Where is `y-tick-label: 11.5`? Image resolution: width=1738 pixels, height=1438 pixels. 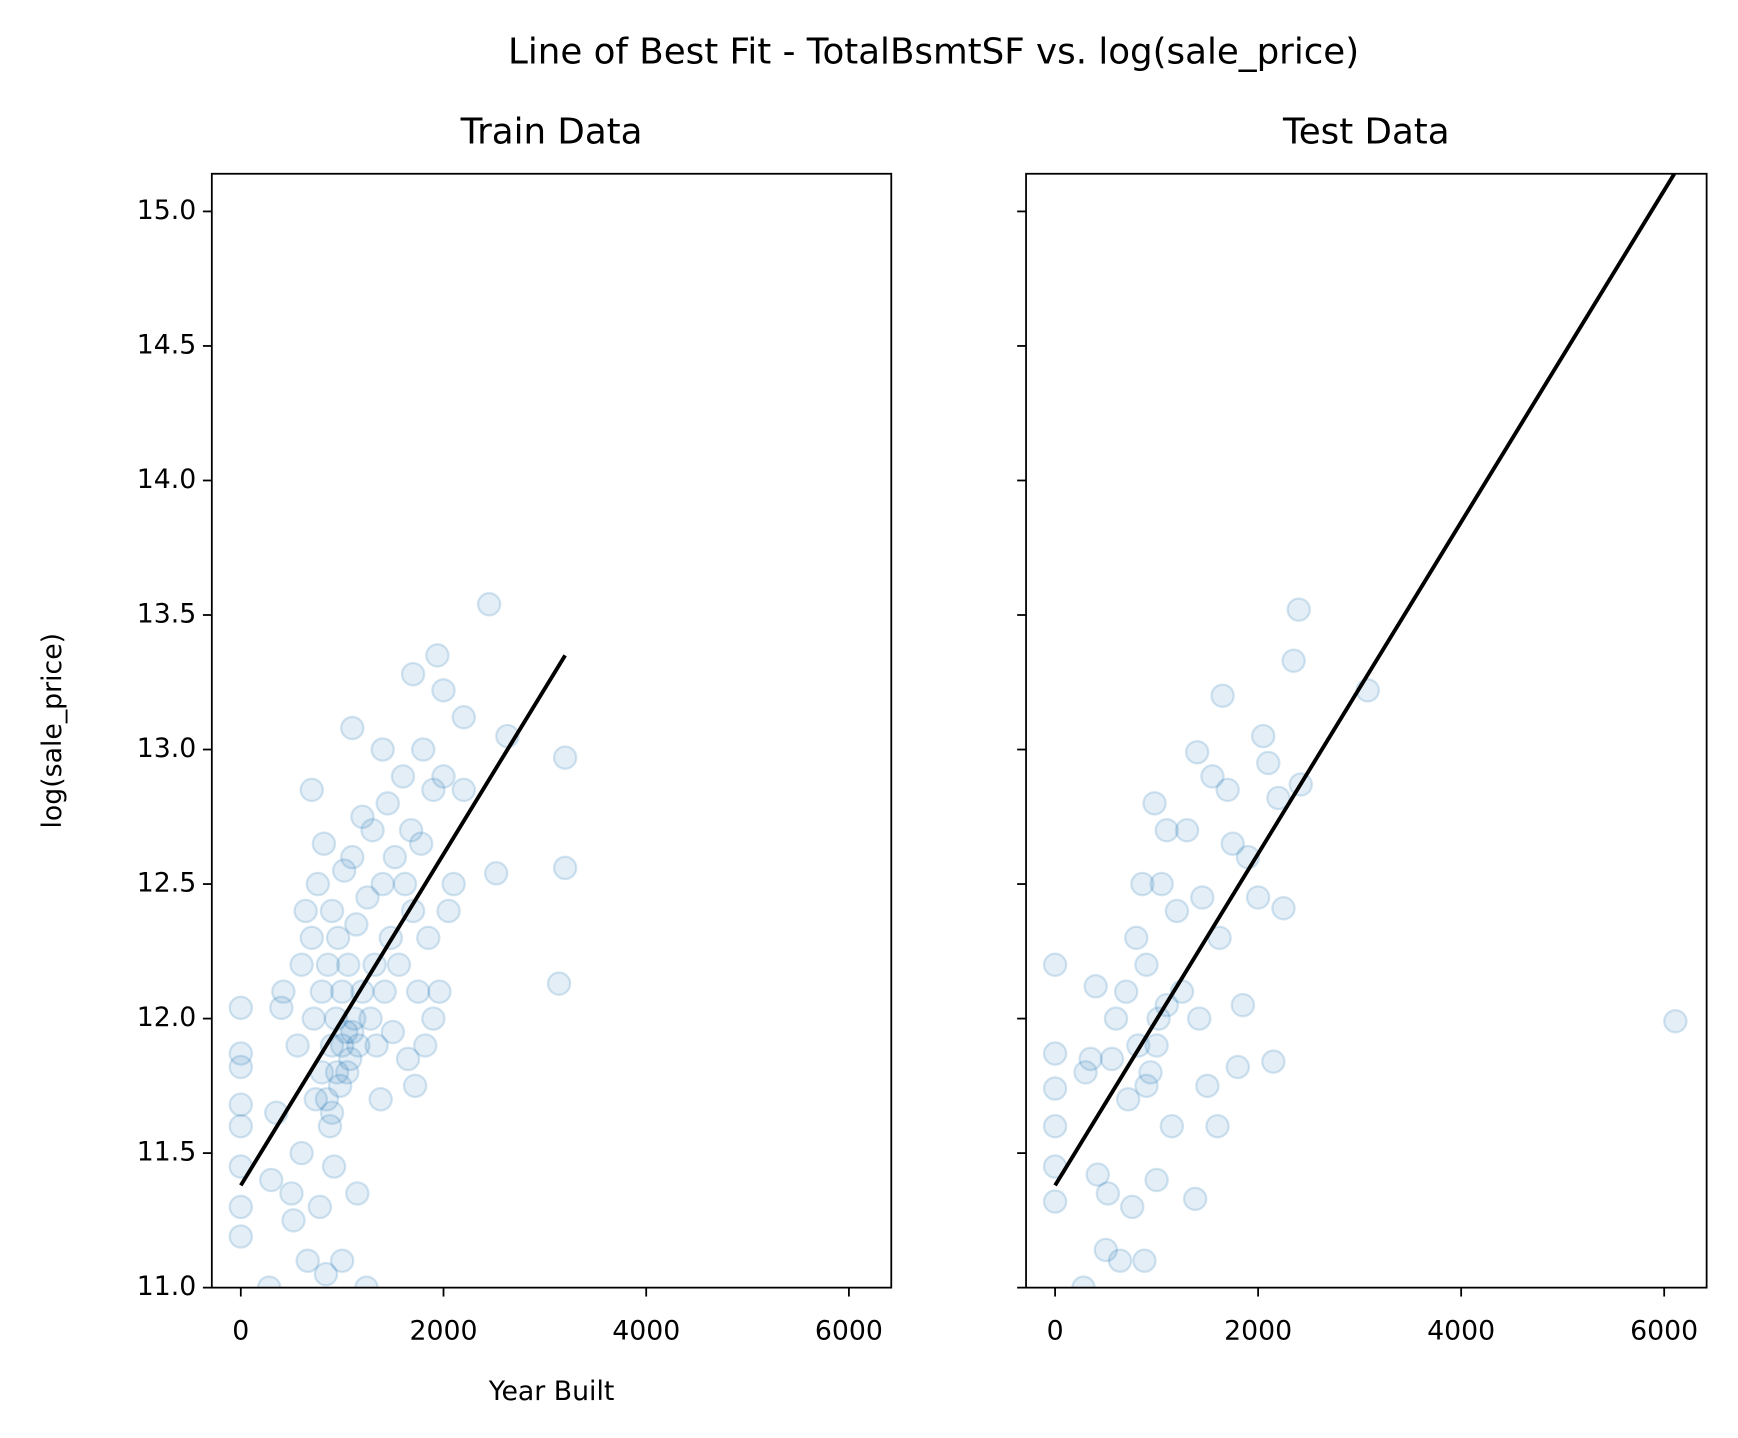 y-tick-label: 11.5 is located at coordinates (167, 1152).